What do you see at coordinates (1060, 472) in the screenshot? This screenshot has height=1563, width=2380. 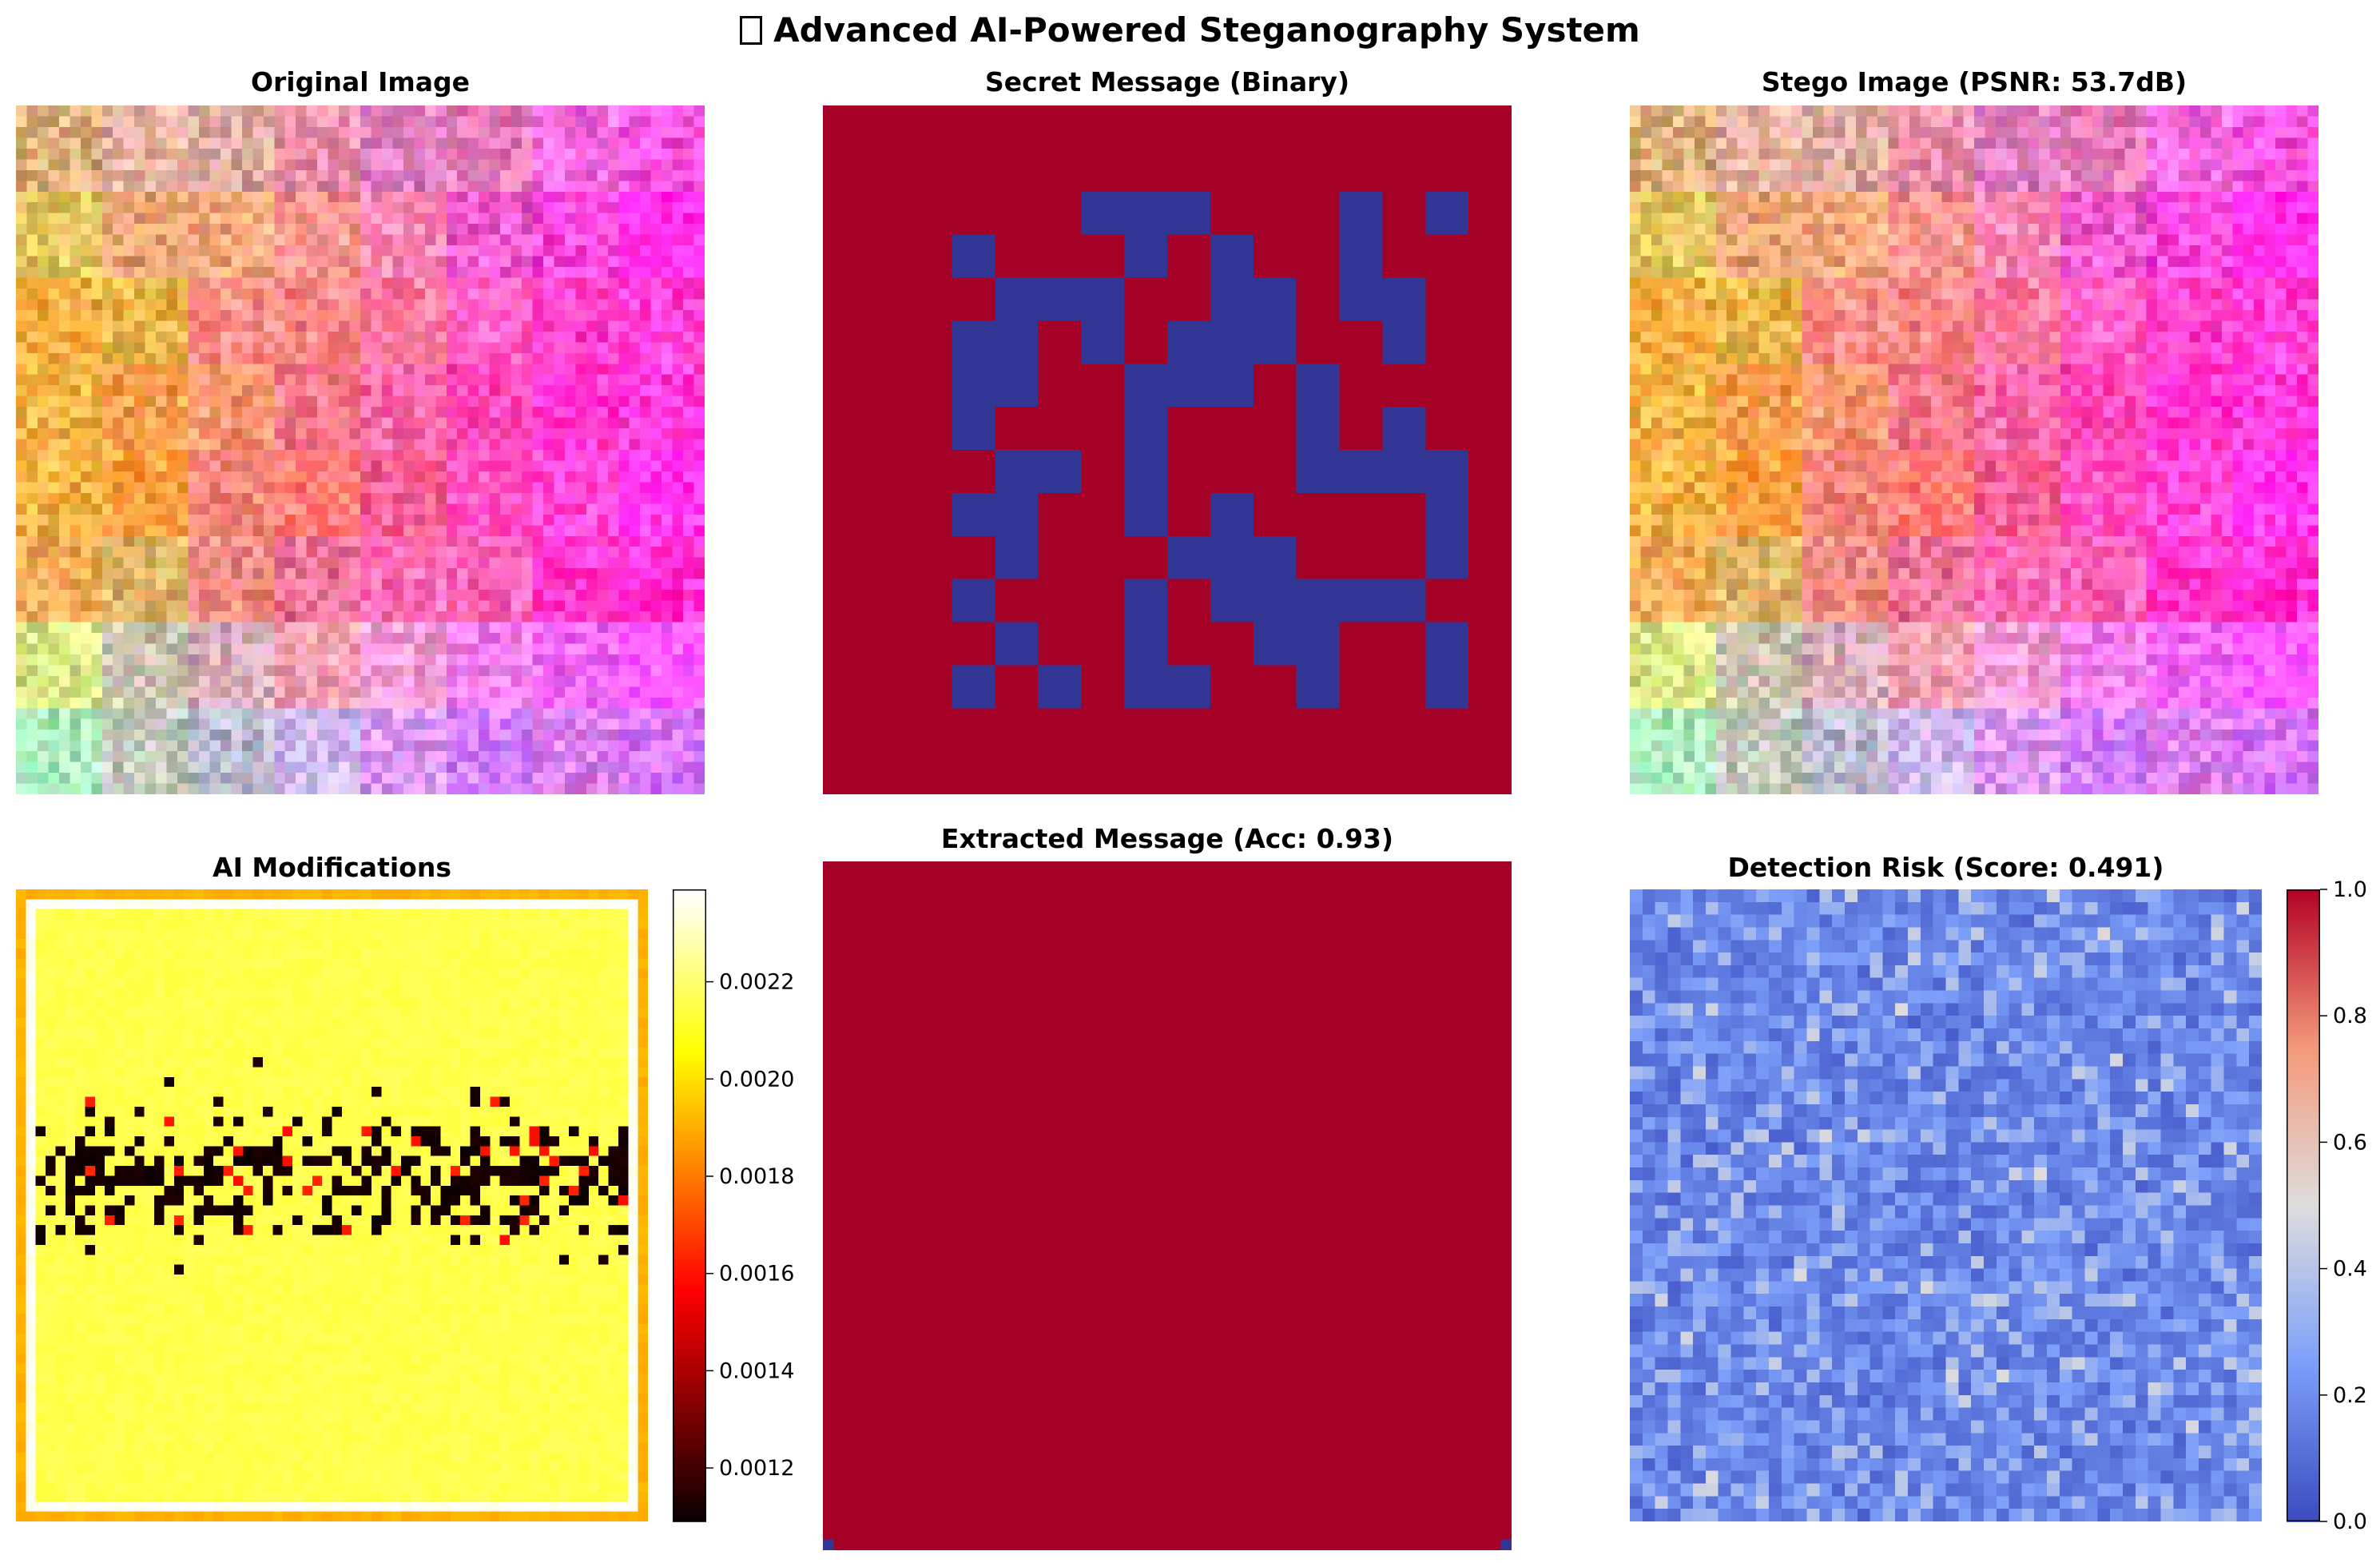 I see `zero-bit-cell` at bounding box center [1060, 472].